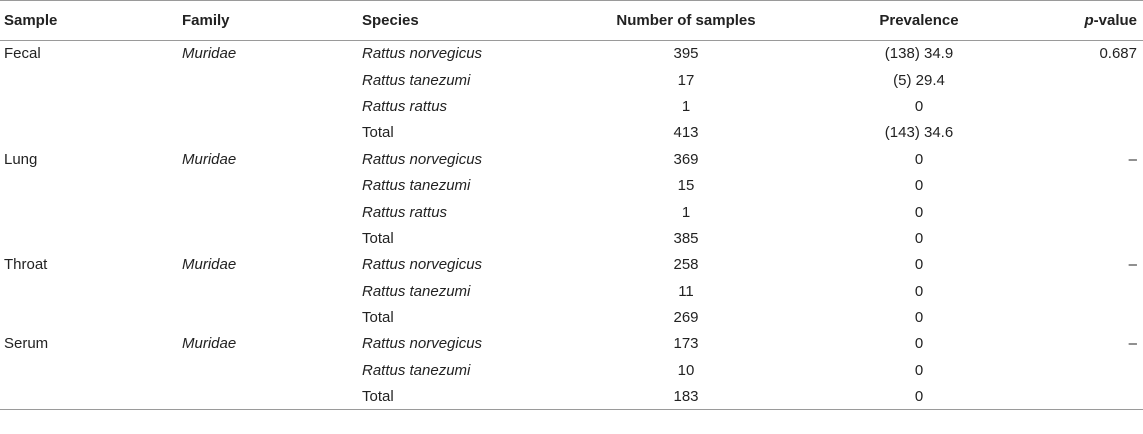 Image resolution: width=1143 pixels, height=434 pixels. Describe the element at coordinates (919, 54) in the screenshot. I see `cell-prevalence: (138) 34.9` at that location.